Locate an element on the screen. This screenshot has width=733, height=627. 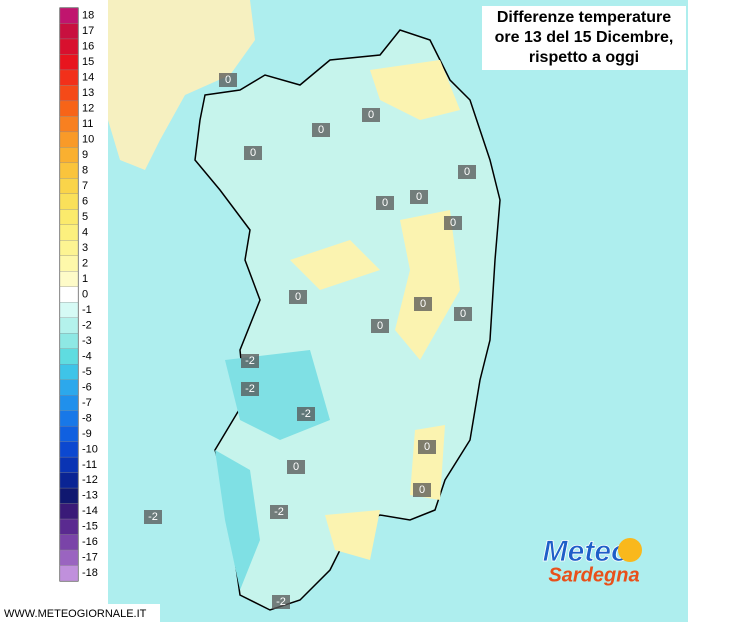
legend-label: -13 is located at coordinates (90, 496).